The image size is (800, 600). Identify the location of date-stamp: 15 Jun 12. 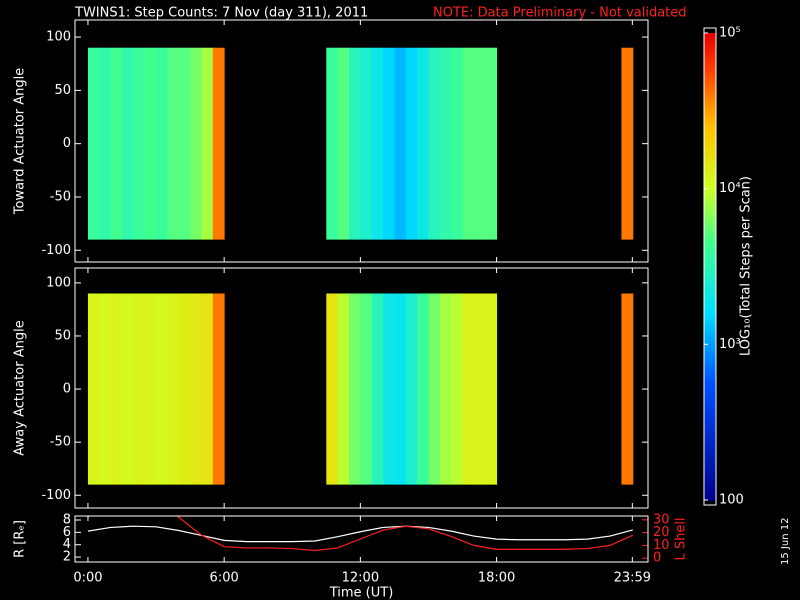
(785, 541).